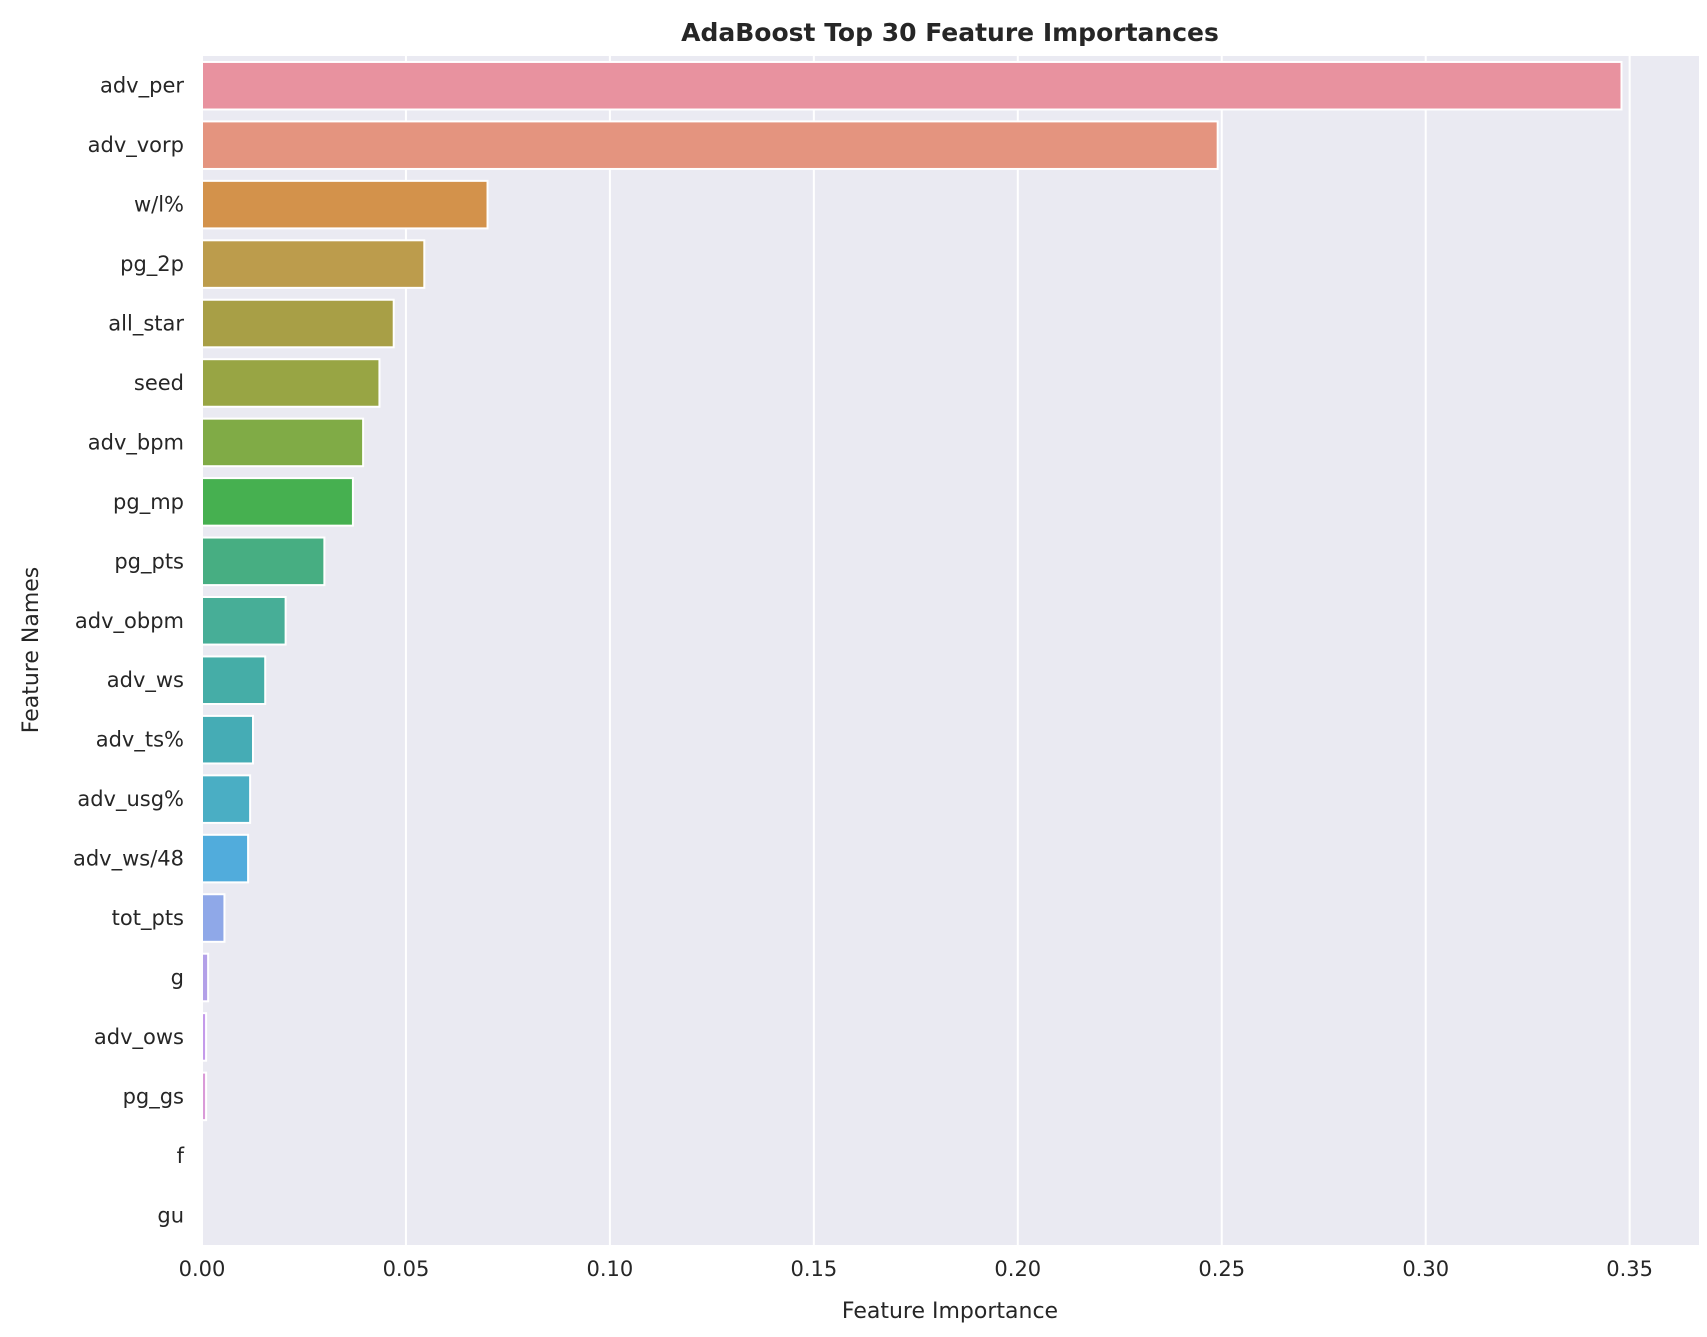 Image resolution: width=1707 pixels, height=1337 pixels. Describe the element at coordinates (148, 918) in the screenshot. I see `y-tick-label: tot_pts` at that location.